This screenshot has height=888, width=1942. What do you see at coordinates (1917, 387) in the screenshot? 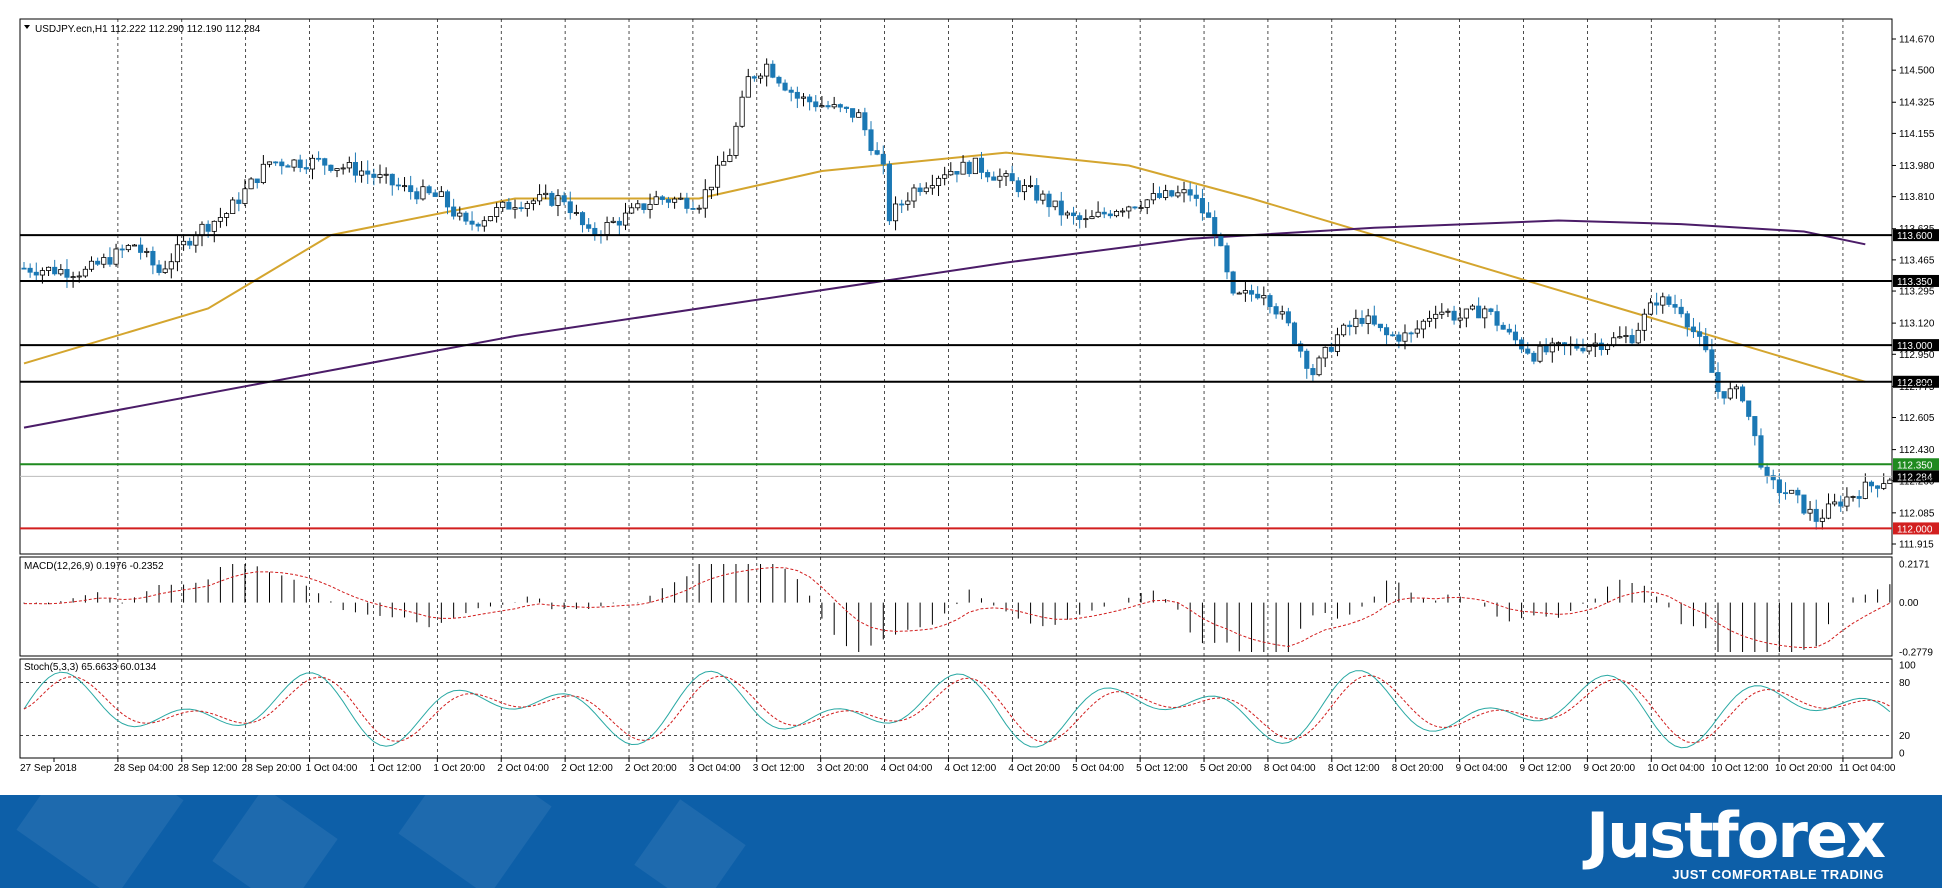
I see `price-tick-label: 112.775` at bounding box center [1917, 387].